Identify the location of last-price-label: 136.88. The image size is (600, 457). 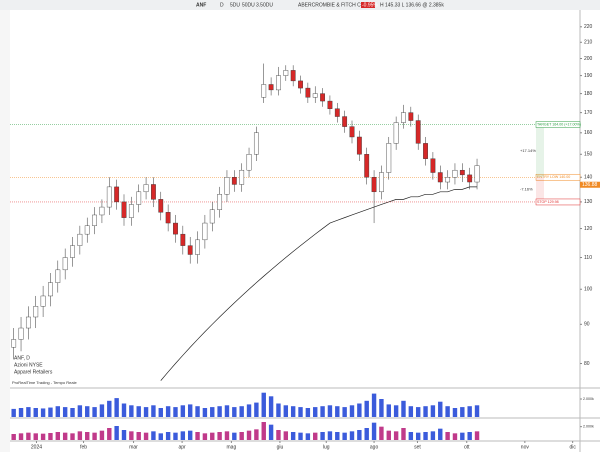
(590, 185).